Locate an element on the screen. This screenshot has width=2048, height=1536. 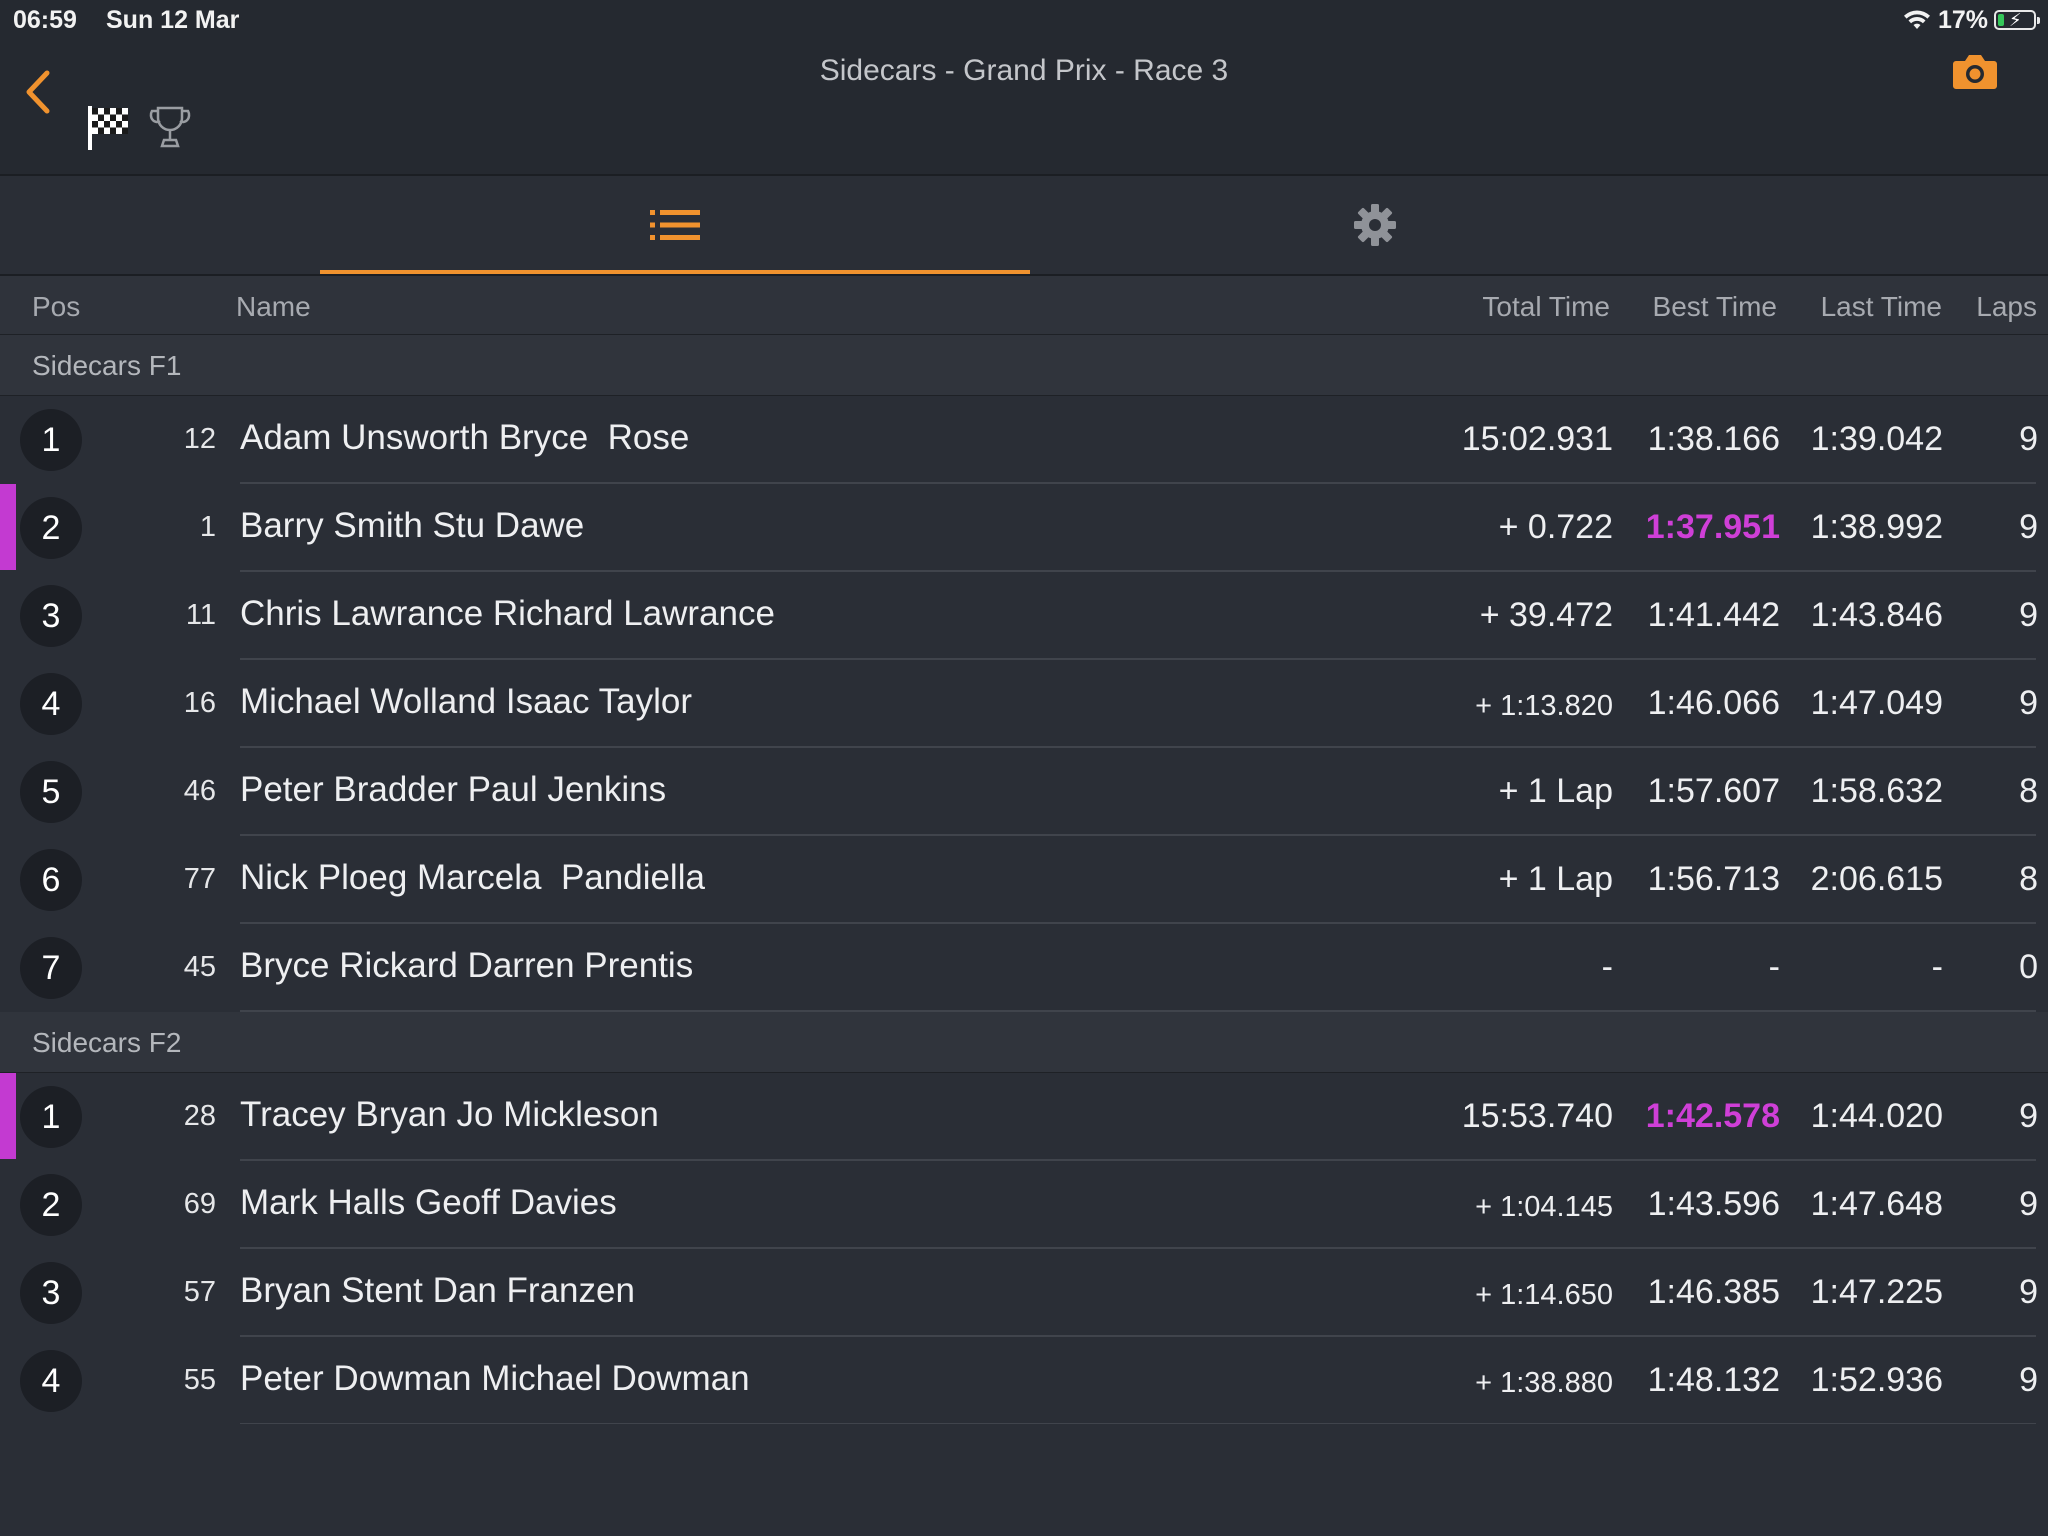
status-indicators: 17% ⚡ is located at coordinates (1971, 19).